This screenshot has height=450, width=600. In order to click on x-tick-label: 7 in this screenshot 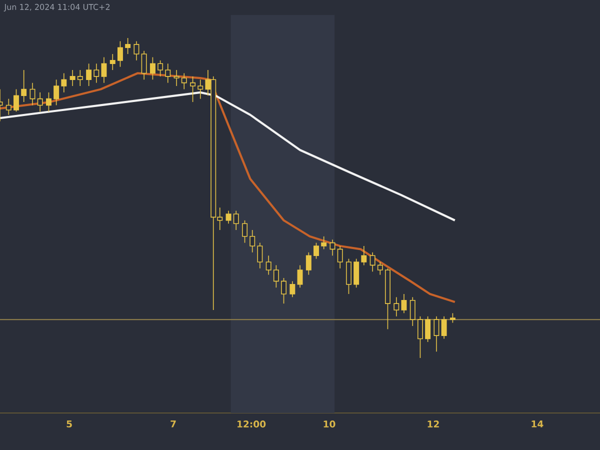, I will do `click(173, 424)`.